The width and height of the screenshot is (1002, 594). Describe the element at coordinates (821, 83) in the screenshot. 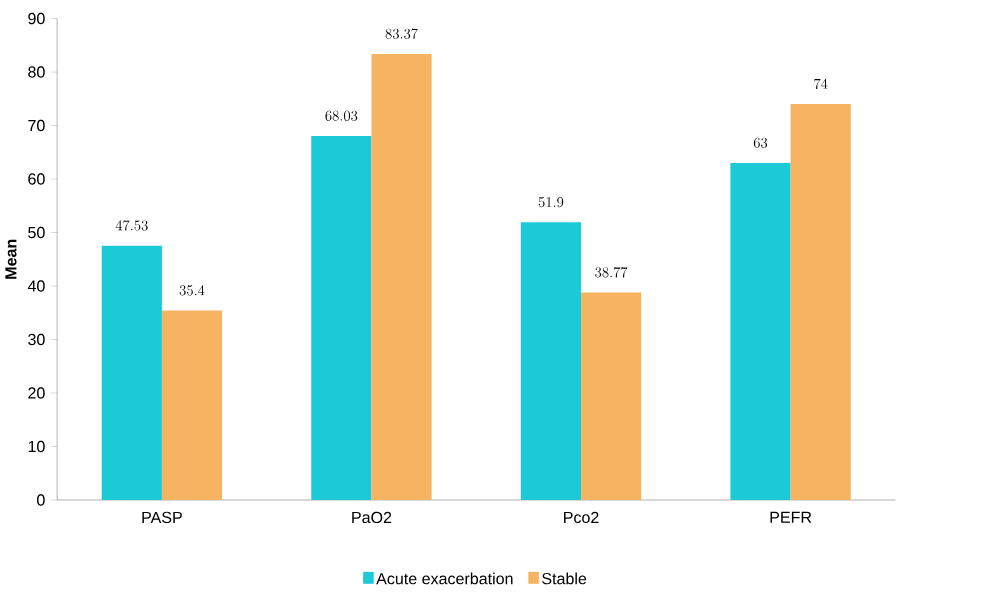

I see `data-label: 74` at that location.